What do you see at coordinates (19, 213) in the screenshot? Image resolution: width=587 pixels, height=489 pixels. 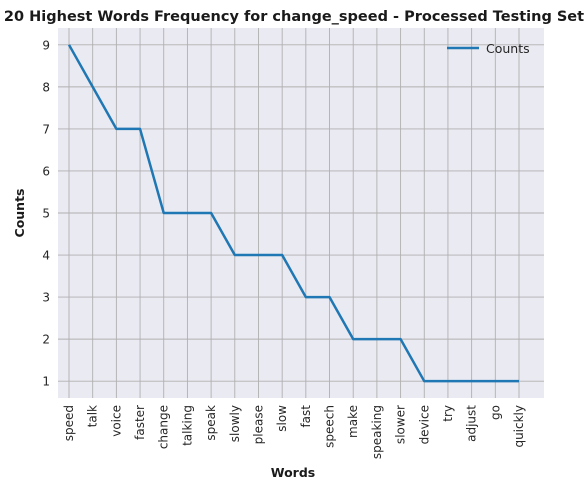 I see `y-axis-label: Counts` at bounding box center [19, 213].